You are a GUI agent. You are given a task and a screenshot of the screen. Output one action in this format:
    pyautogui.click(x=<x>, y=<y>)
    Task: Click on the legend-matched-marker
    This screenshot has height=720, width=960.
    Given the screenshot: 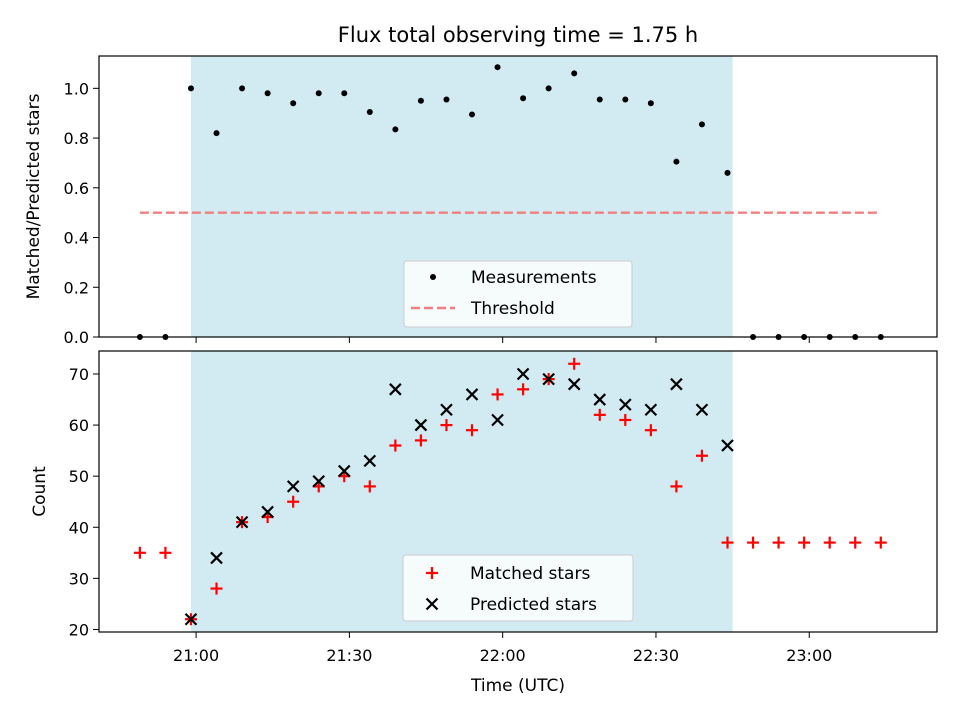 What is the action you would take?
    pyautogui.click(x=432, y=573)
    